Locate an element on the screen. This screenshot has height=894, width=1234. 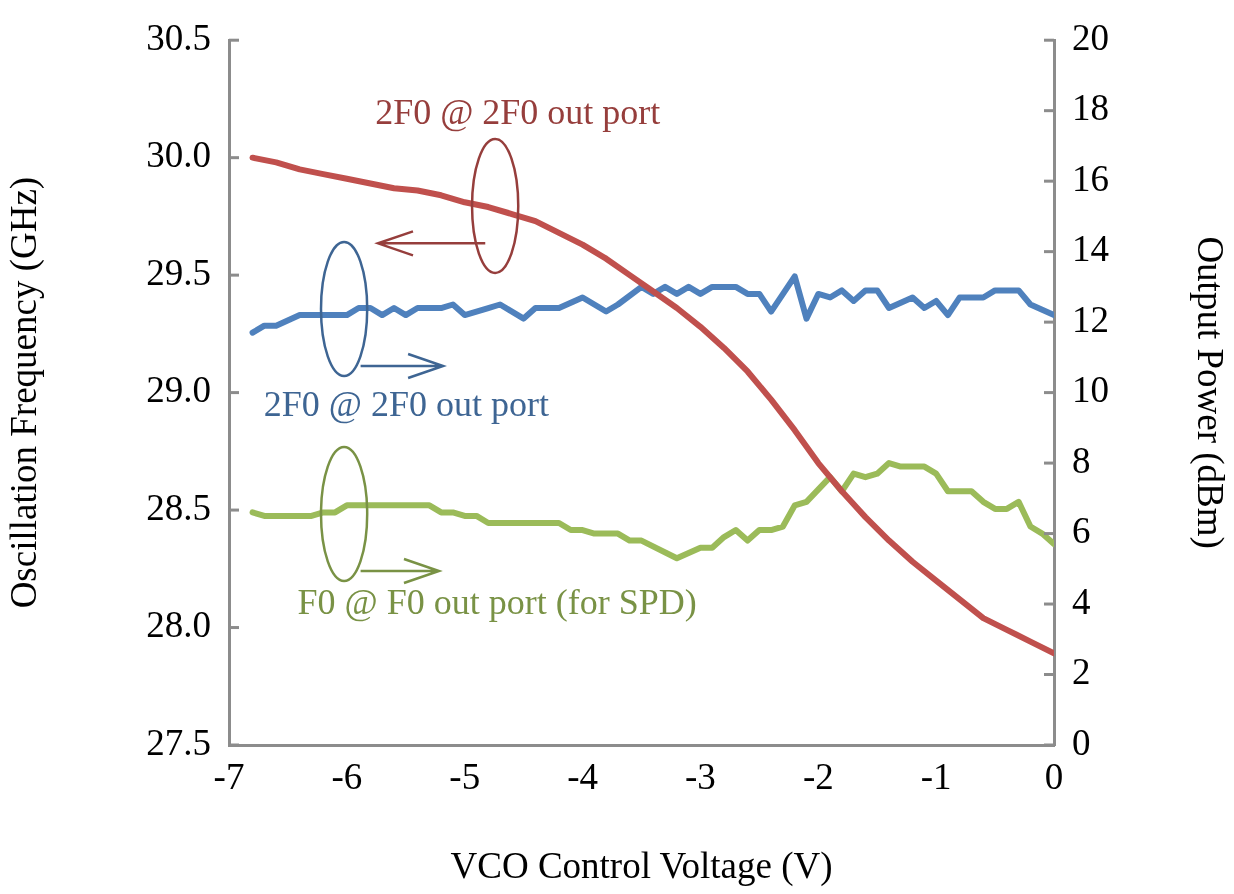
x-tick-label: -3 is located at coordinates (700, 776).